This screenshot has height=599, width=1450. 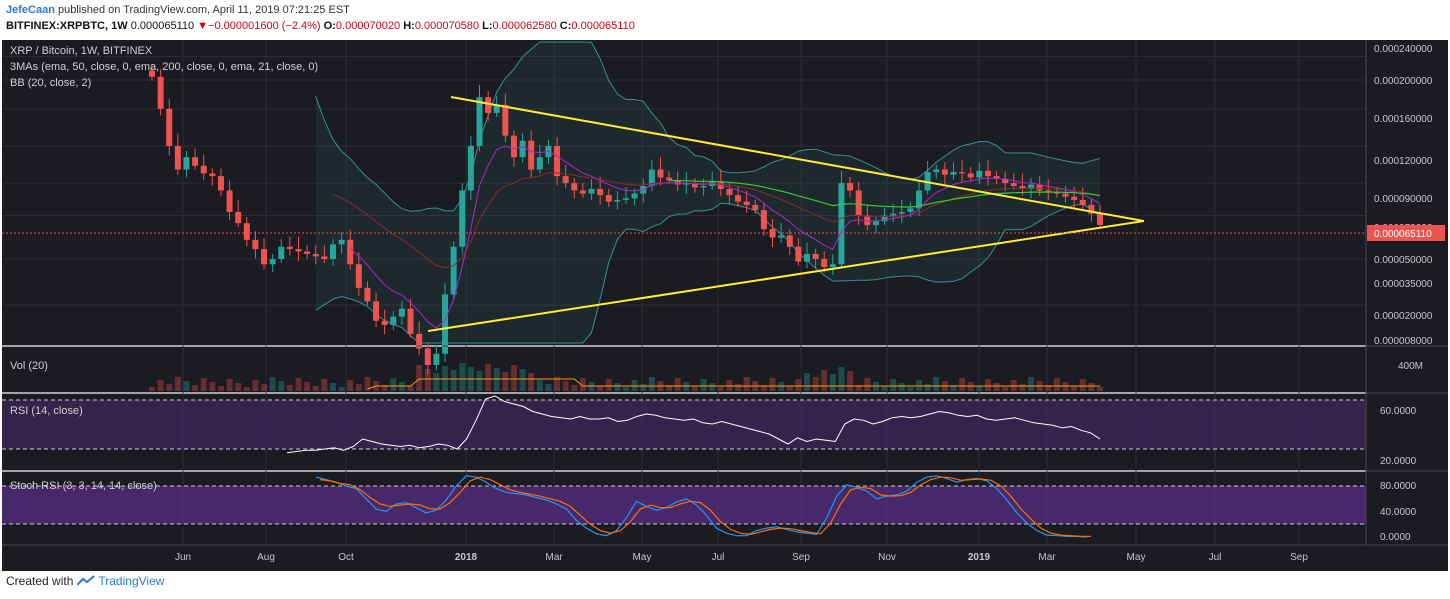 I want to click on volume-bars, so click(x=626, y=377).